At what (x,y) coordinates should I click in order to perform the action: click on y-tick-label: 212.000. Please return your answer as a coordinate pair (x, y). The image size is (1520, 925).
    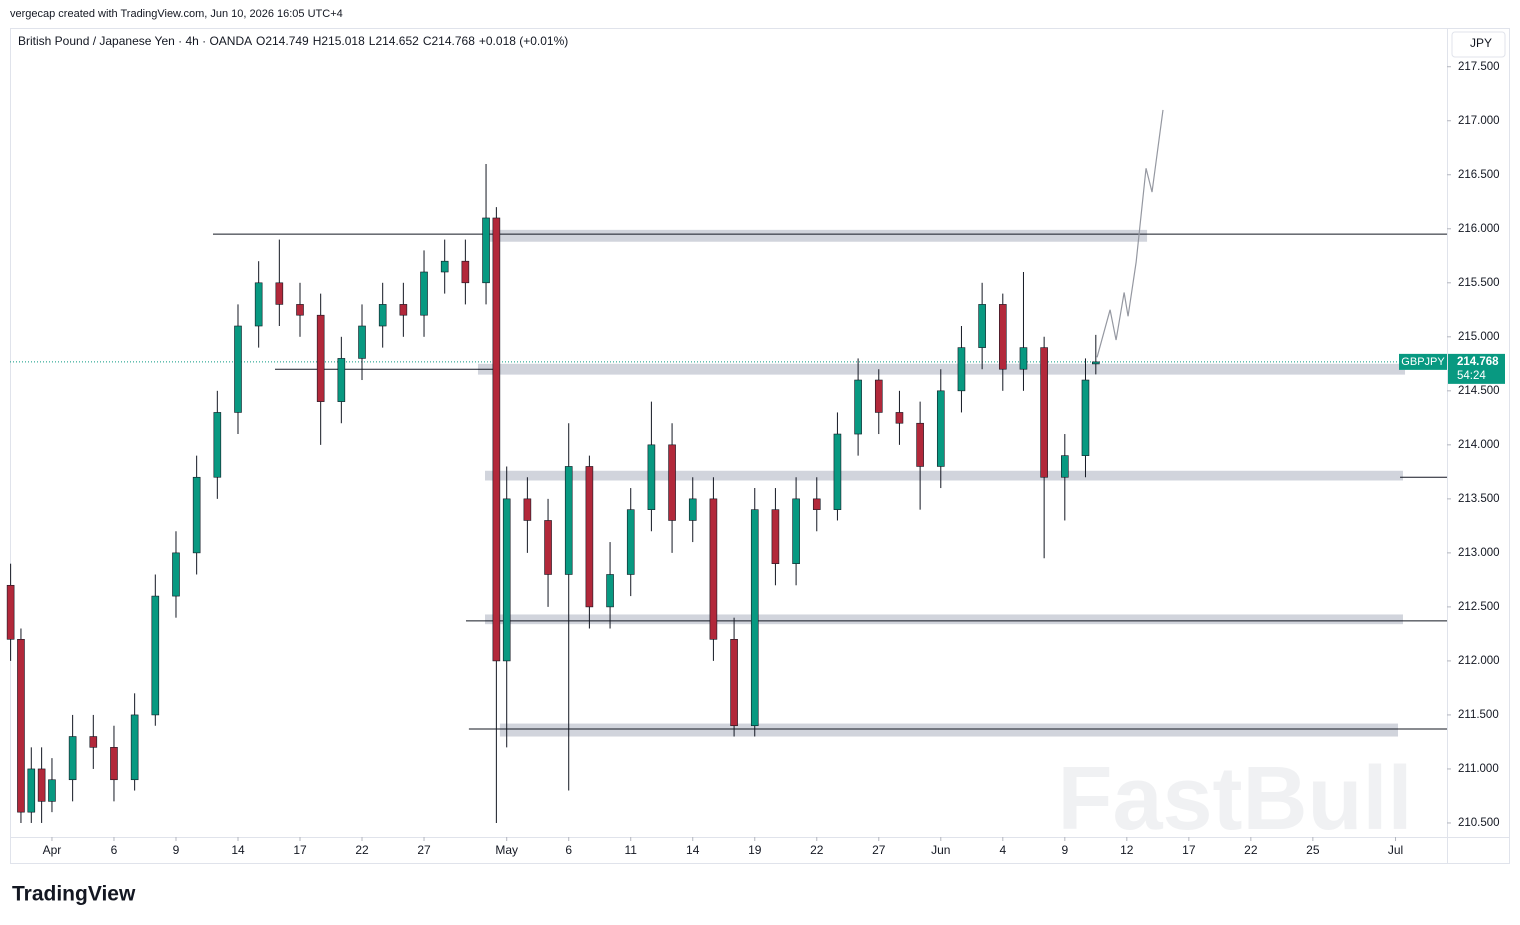
    Looking at the image, I should click on (1479, 661).